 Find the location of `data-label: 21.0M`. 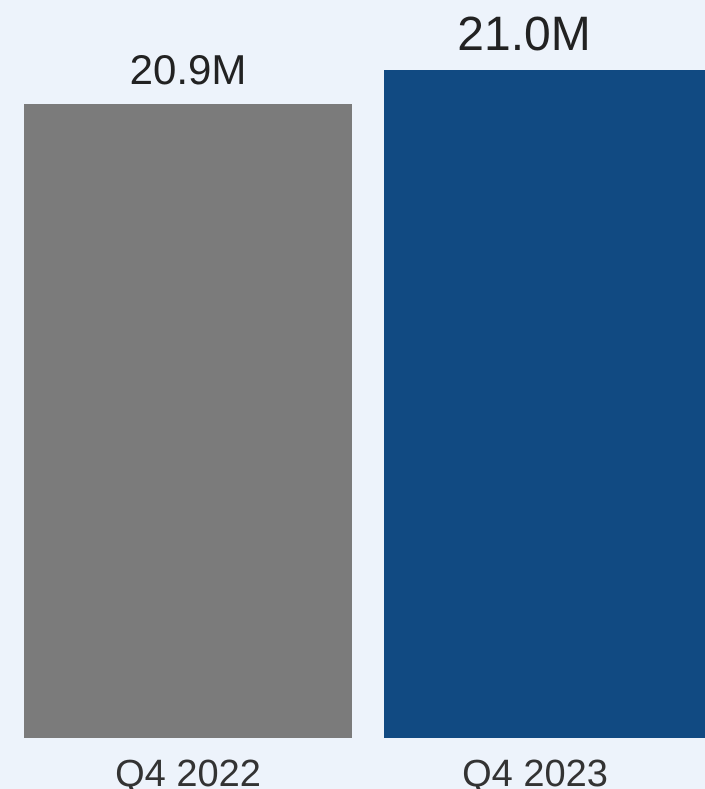

data-label: 21.0M is located at coordinates (523, 34).